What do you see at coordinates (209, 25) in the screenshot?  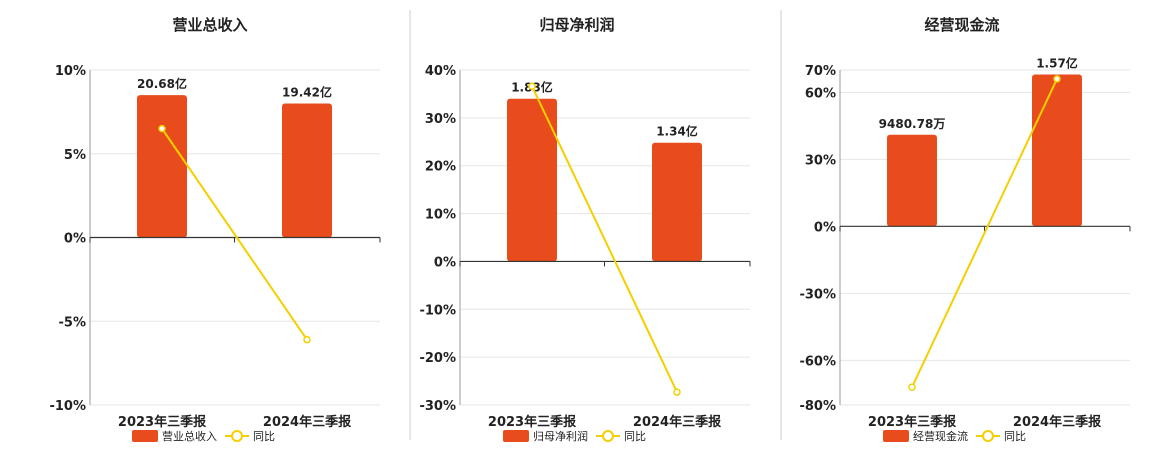 I see `chart-title: 营业总收入` at bounding box center [209, 25].